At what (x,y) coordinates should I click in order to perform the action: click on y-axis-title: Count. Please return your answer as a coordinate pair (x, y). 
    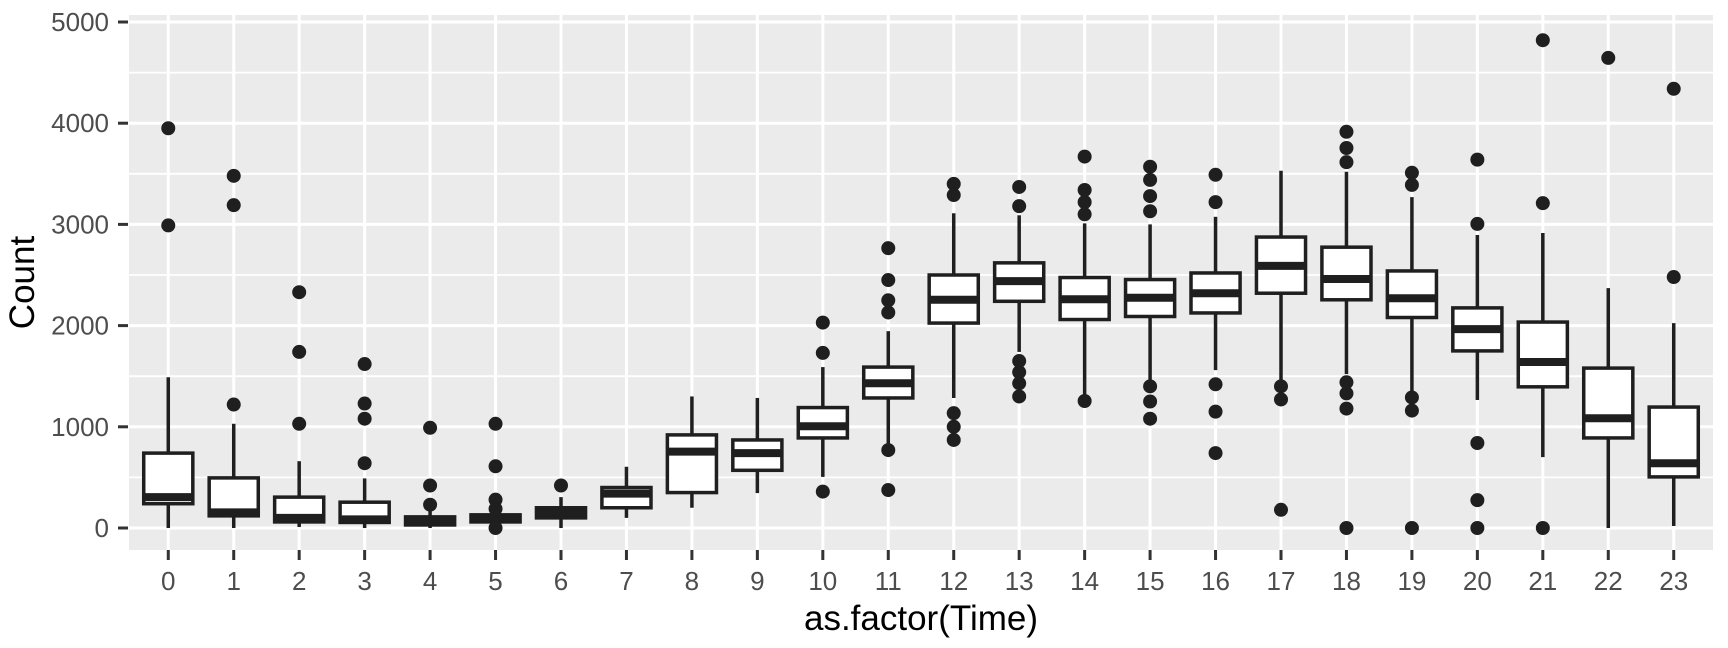
    Looking at the image, I should click on (22, 283).